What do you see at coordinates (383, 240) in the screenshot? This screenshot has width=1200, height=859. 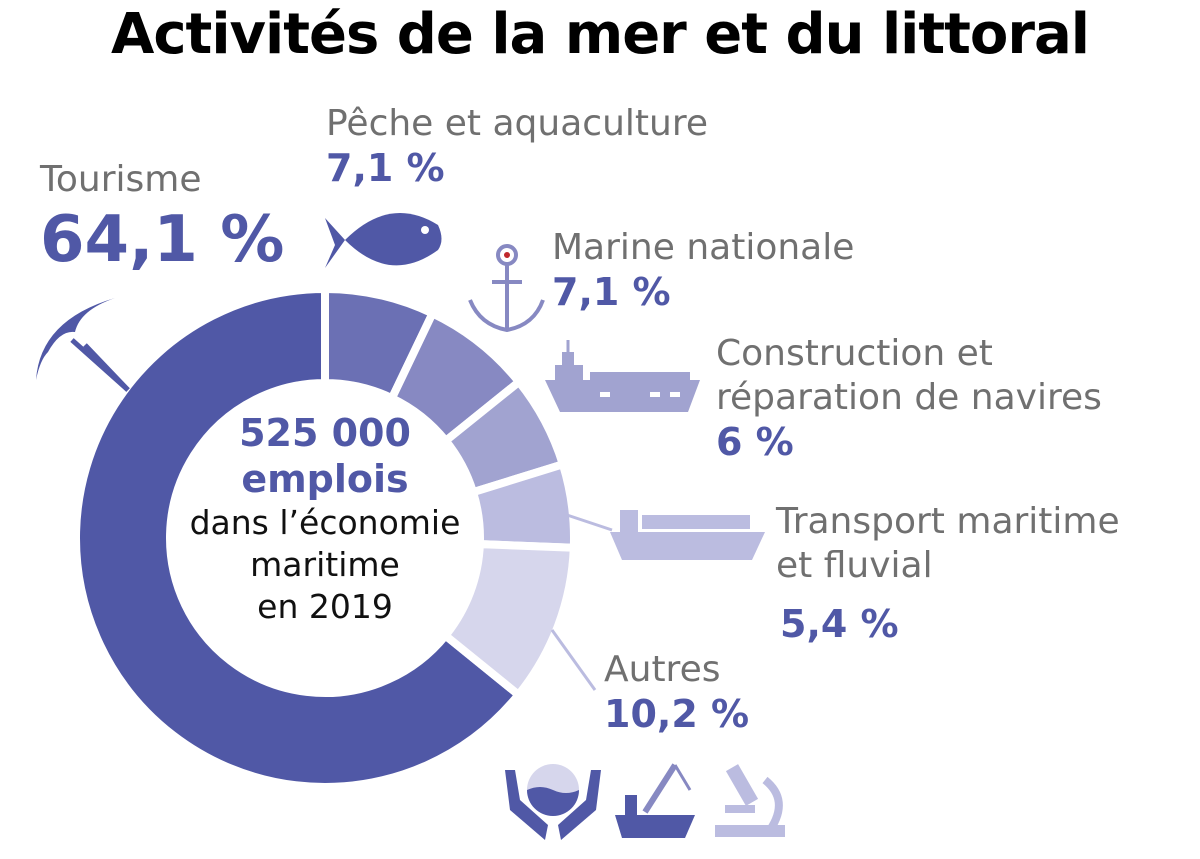 I see `fish-icon` at bounding box center [383, 240].